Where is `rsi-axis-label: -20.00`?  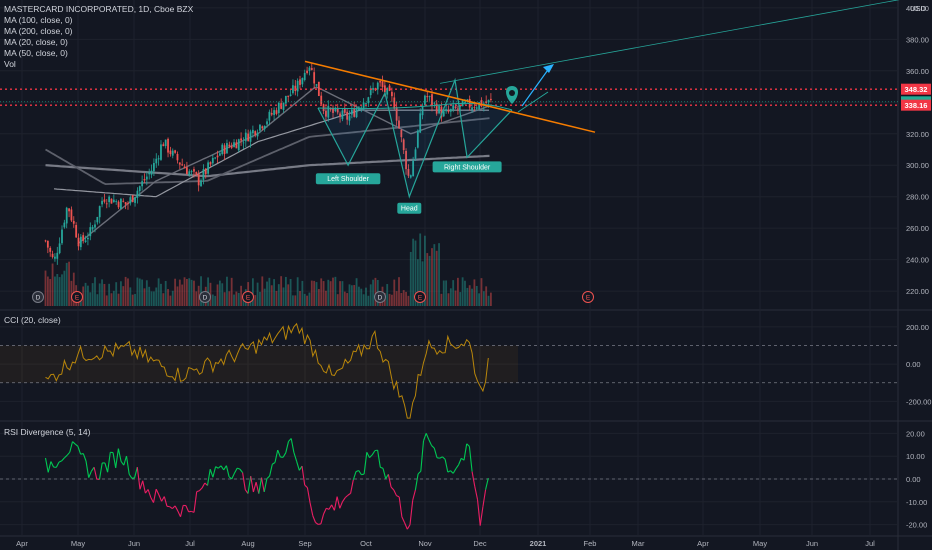
rsi-axis-label: -20.00 is located at coordinates (916, 525).